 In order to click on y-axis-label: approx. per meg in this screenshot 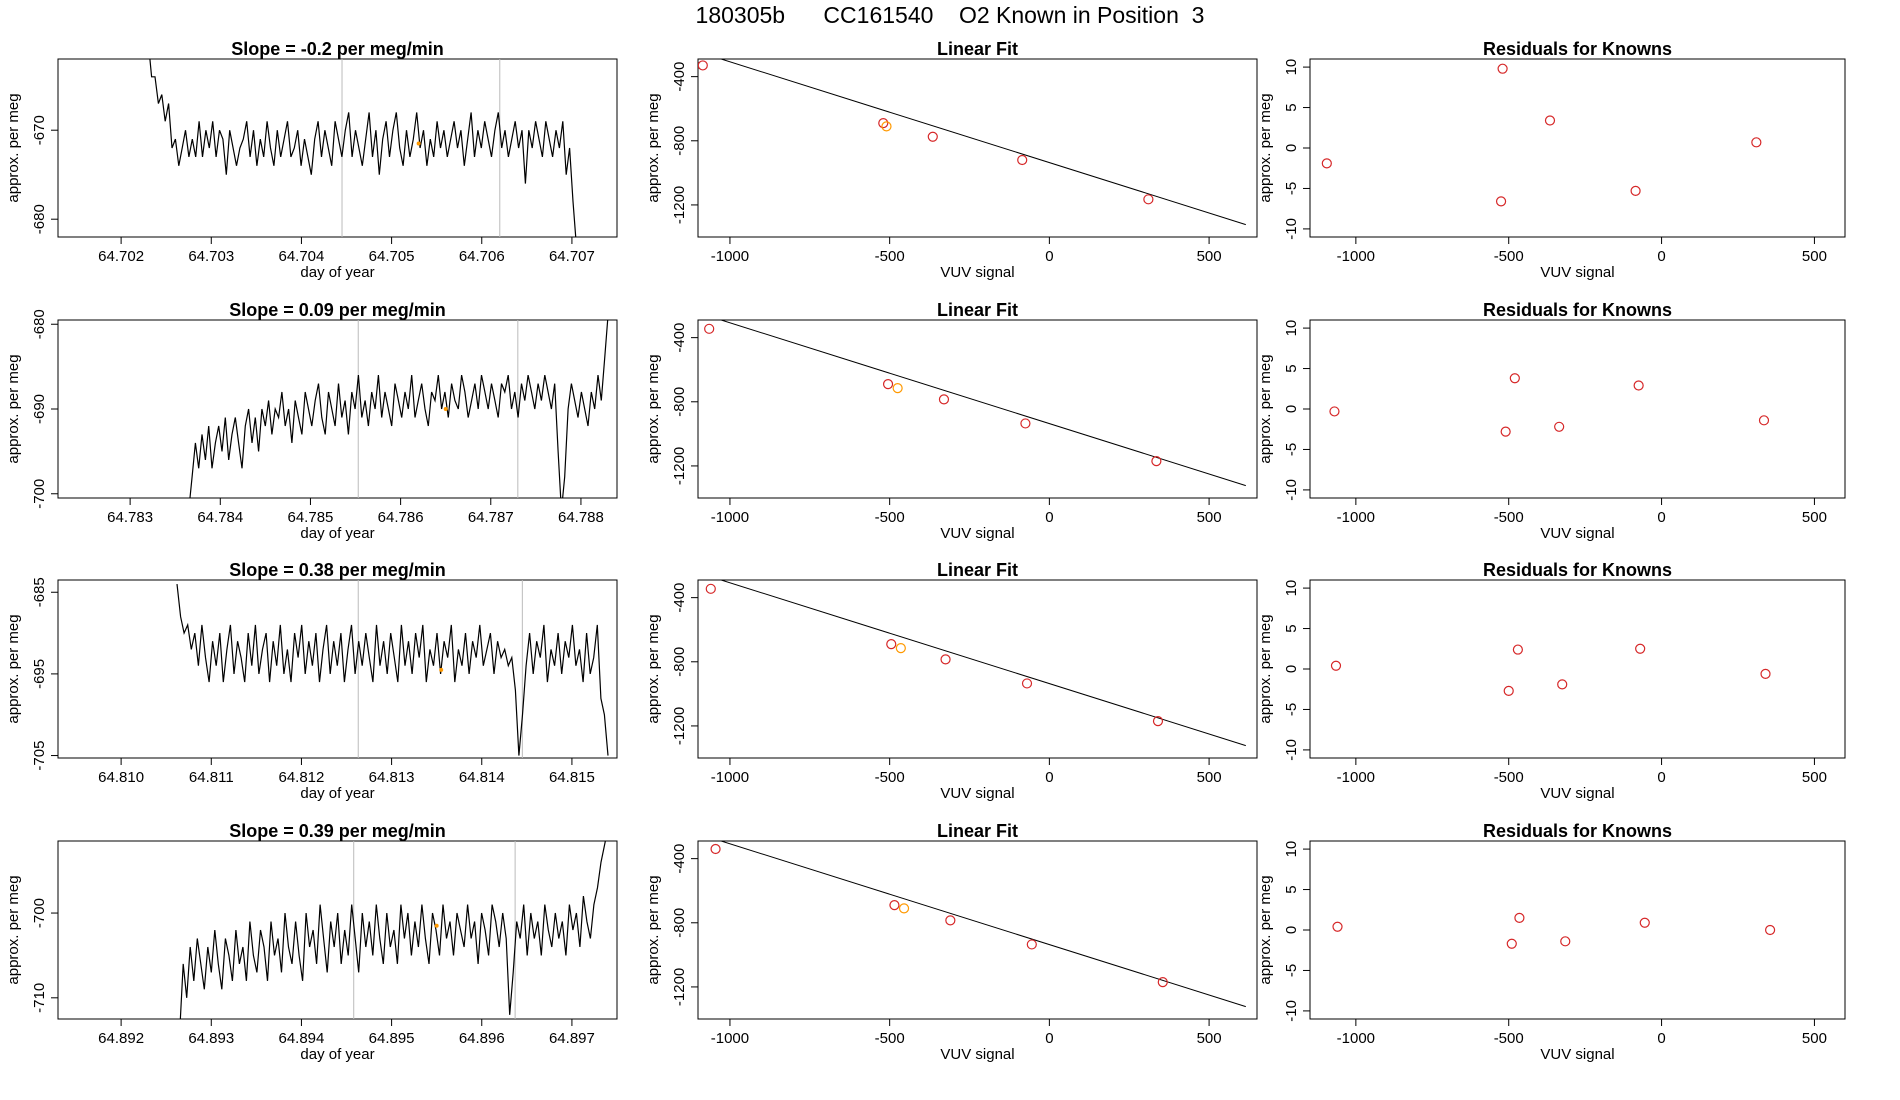, I will do `click(653, 147)`.